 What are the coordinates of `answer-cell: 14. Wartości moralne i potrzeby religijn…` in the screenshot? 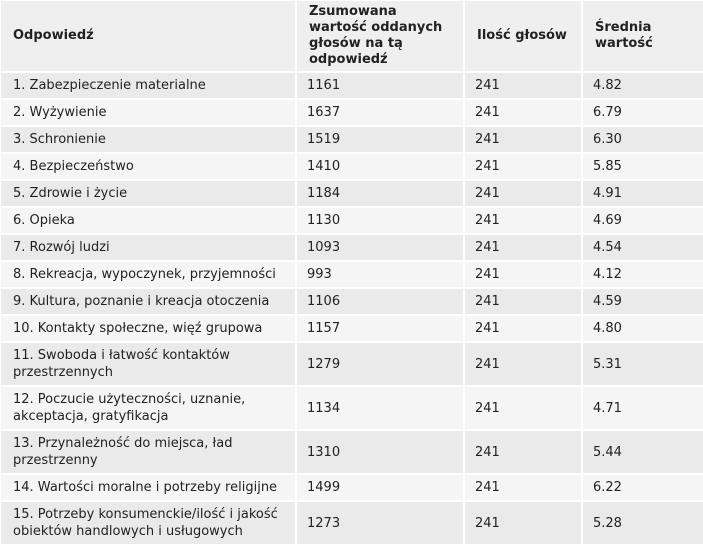 It's located at (148, 487).